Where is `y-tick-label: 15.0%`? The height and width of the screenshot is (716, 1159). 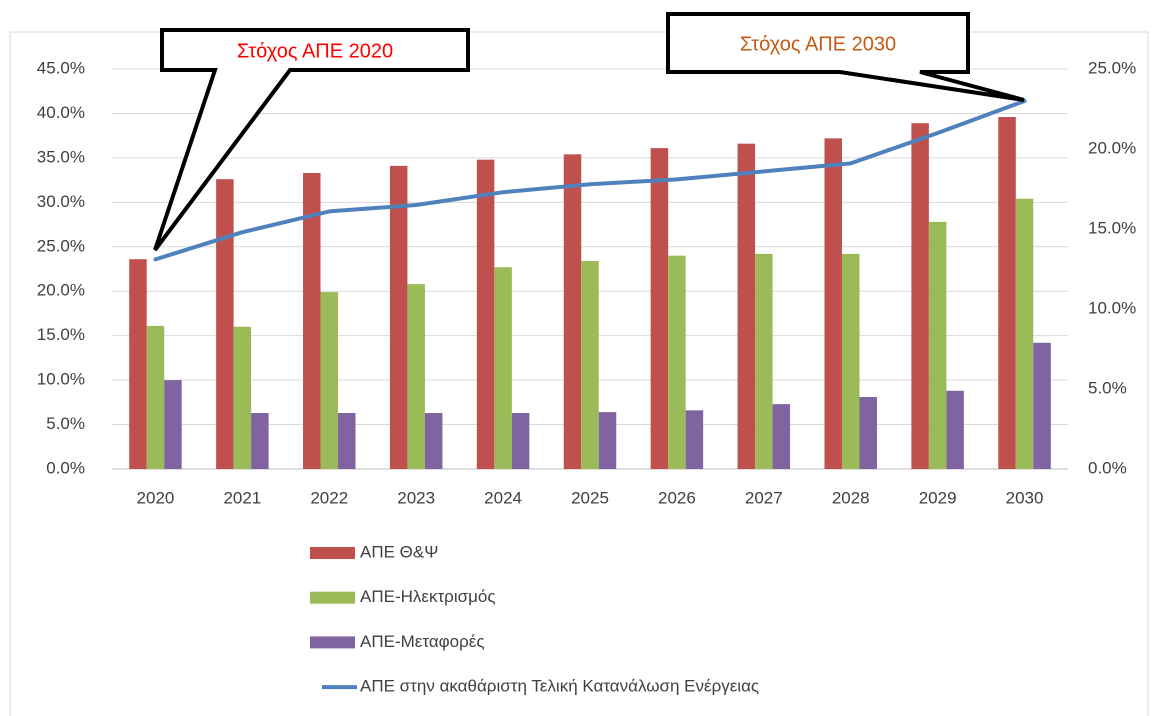
y-tick-label: 15.0% is located at coordinates (61, 334).